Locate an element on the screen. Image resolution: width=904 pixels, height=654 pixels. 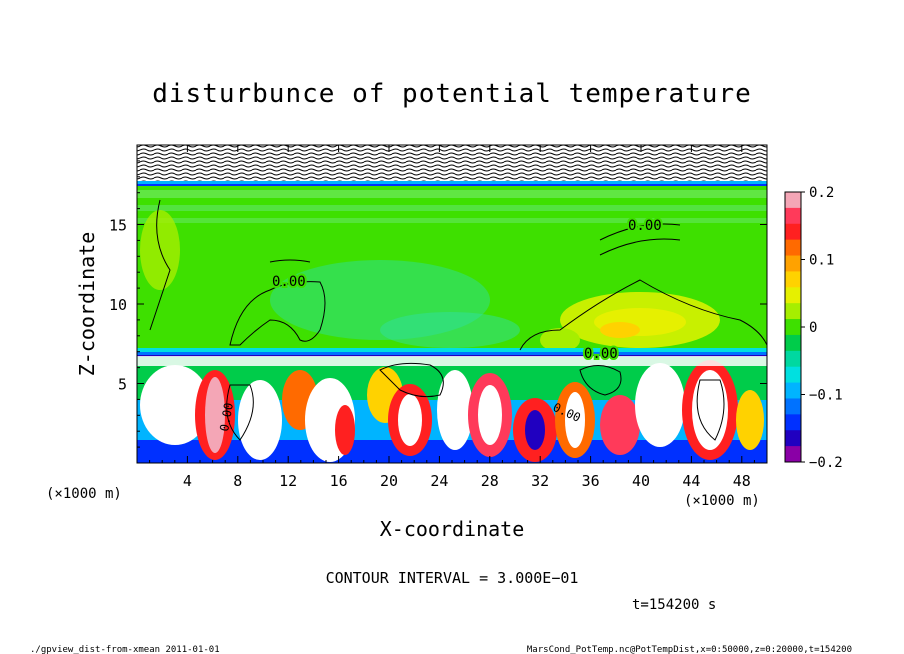
chart-title: disturbunce of potential temperature is located at coordinates (452, 94).